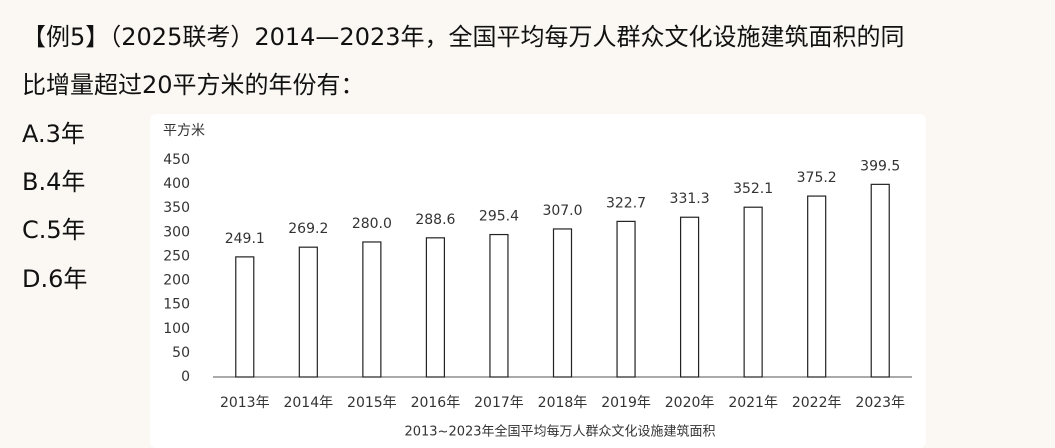 The width and height of the screenshot is (1055, 448). Describe the element at coordinates (372, 403) in the screenshot. I see `x-tick-label: 2015年` at that location.